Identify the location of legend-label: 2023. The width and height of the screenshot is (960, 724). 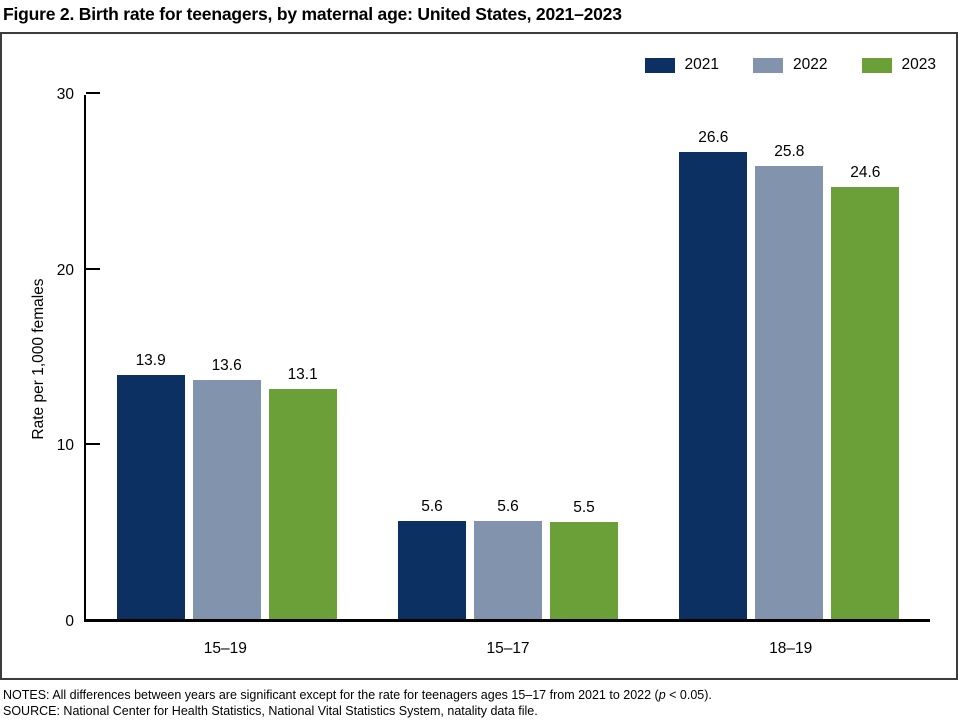
(918, 64).